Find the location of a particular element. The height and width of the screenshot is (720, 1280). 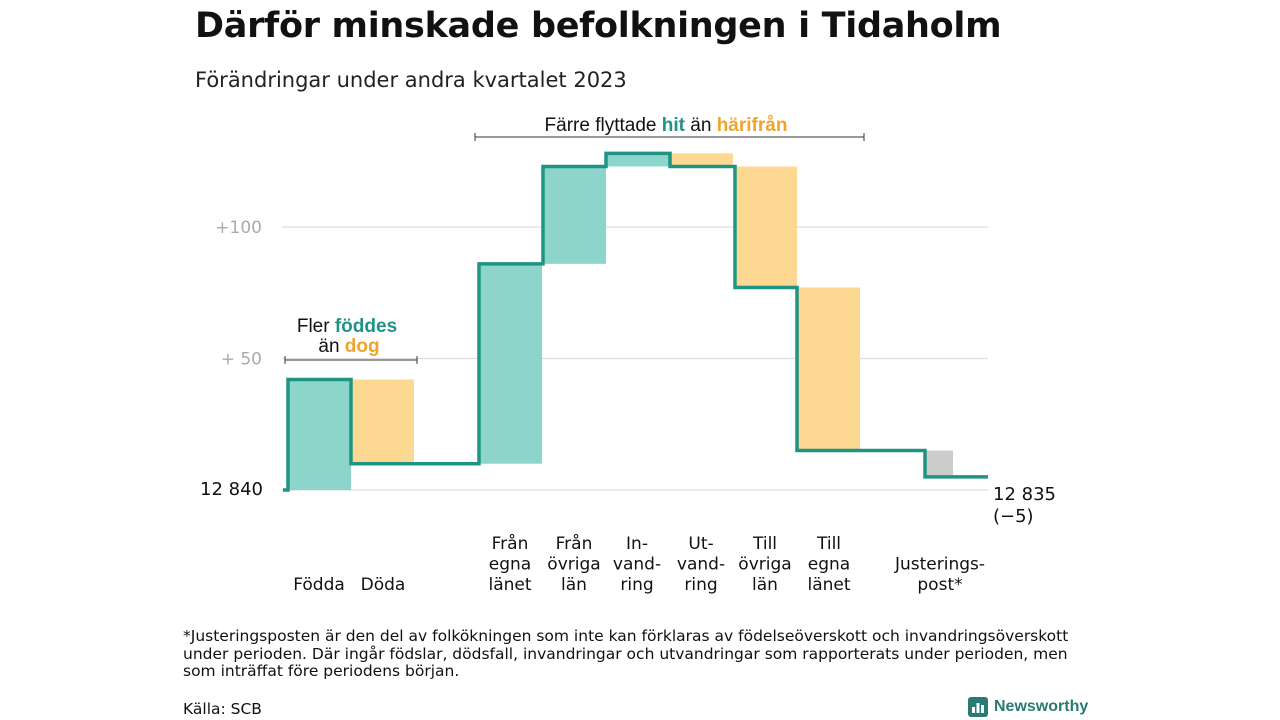

natural-bracket is located at coordinates (351, 360).